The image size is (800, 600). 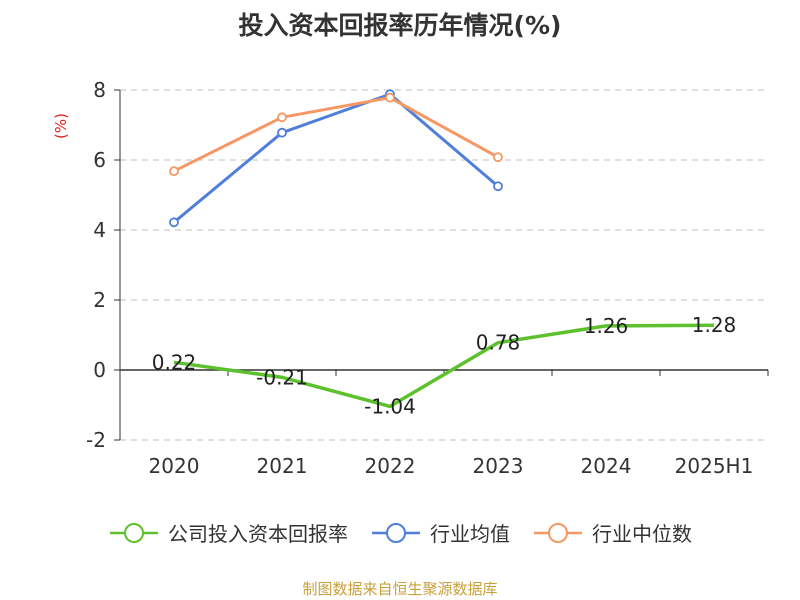 I want to click on data-label: -1.04, so click(x=390, y=406).